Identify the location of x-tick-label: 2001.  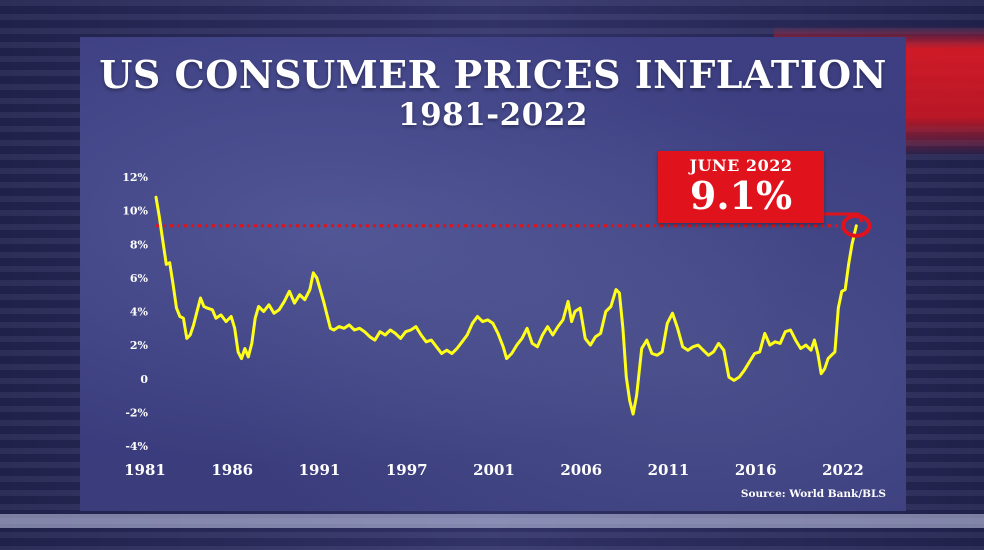
(494, 470).